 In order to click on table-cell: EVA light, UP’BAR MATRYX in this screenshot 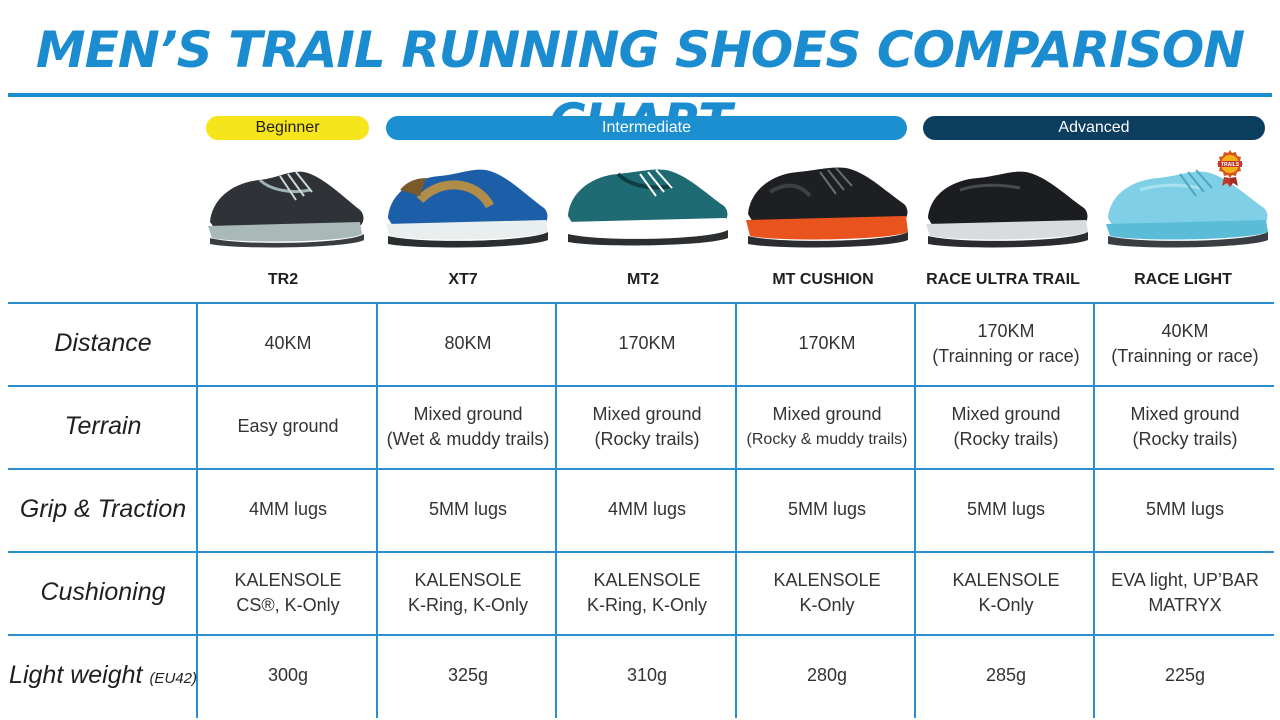, I will do `click(1185, 592)`.